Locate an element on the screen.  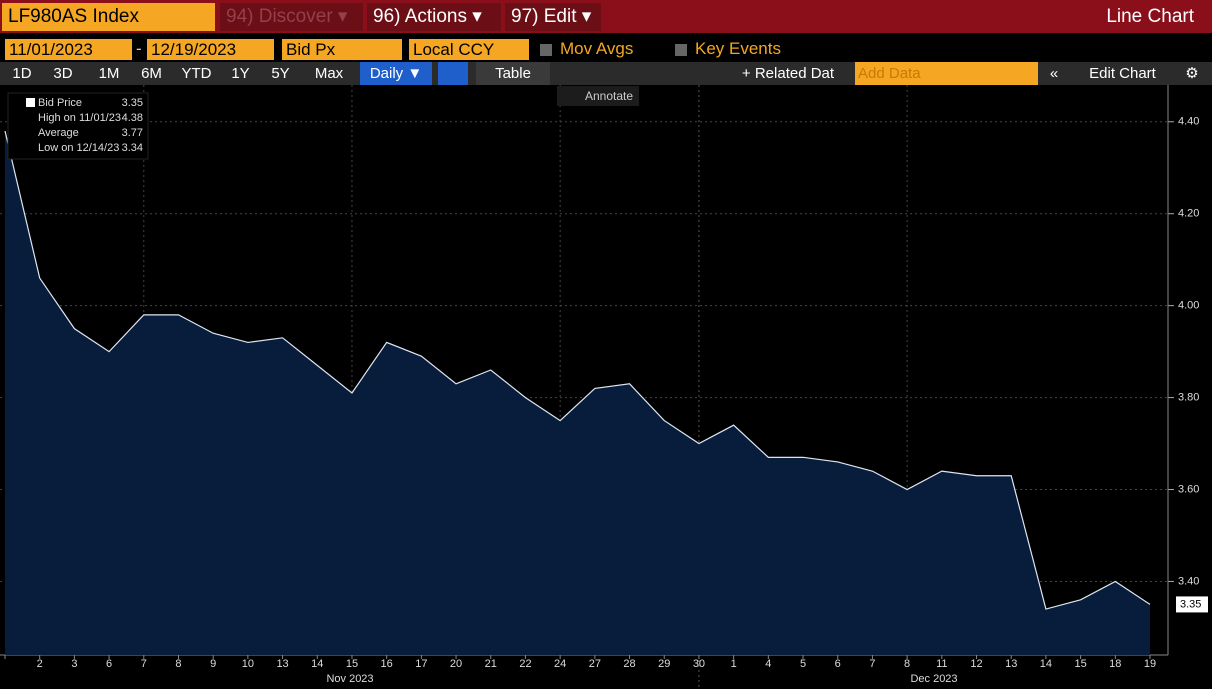
period-button: 5Y is located at coordinates (280, 73).